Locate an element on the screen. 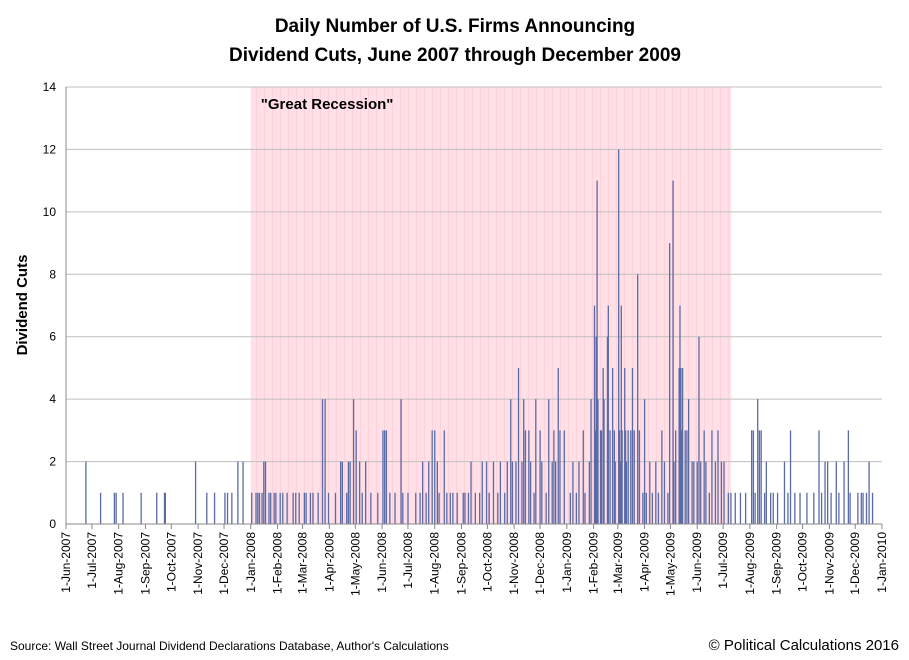 This screenshot has width=909, height=660. y-tick-label: 6 is located at coordinates (52, 337).